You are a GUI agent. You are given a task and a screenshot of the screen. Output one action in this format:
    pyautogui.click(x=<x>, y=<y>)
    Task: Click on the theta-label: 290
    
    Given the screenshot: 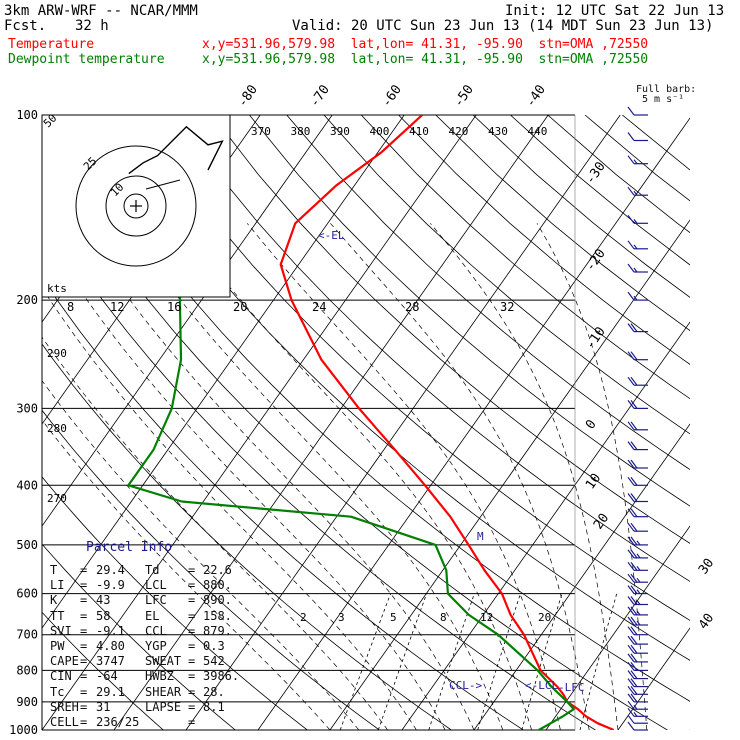 What is the action you would take?
    pyautogui.click(x=57, y=353)
    